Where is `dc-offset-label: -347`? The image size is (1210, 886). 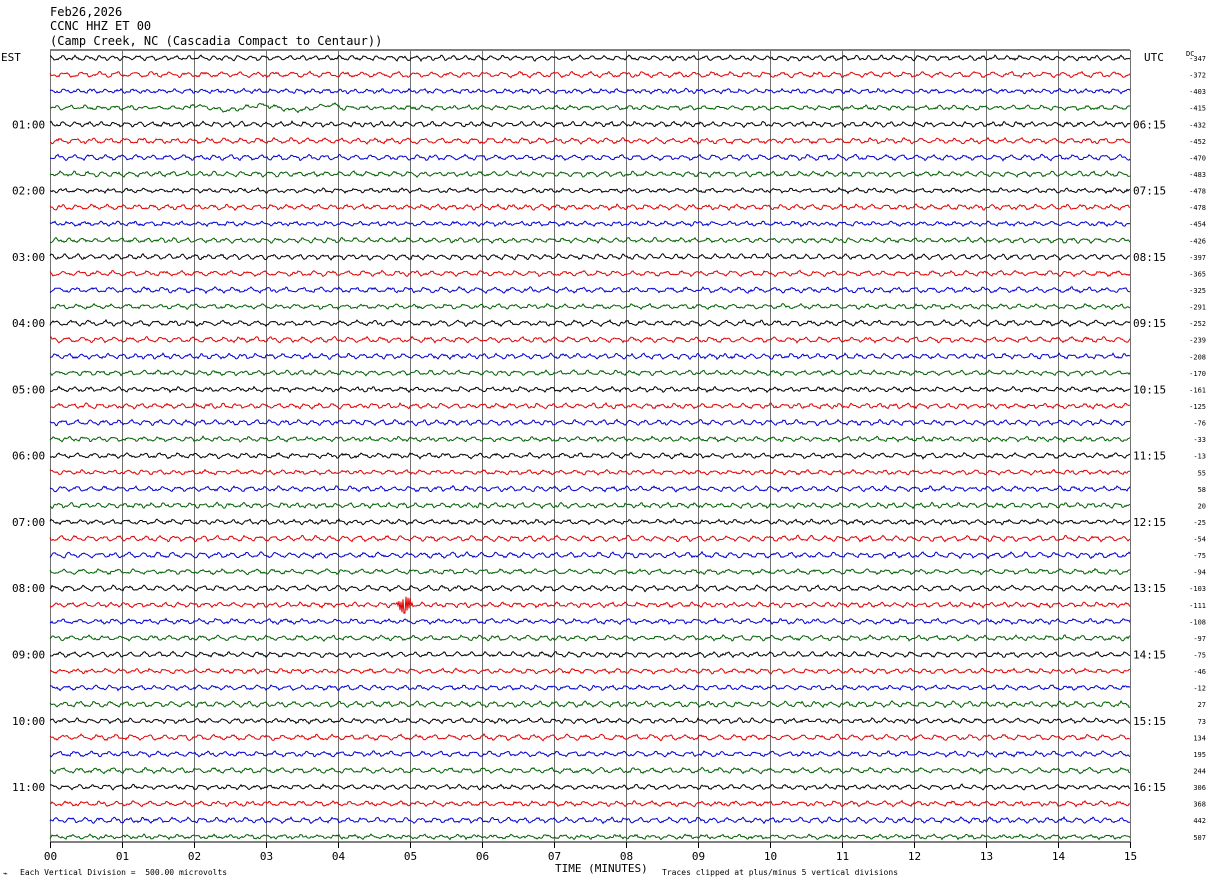
dc-offset-label: -347 is located at coordinates (1197, 59).